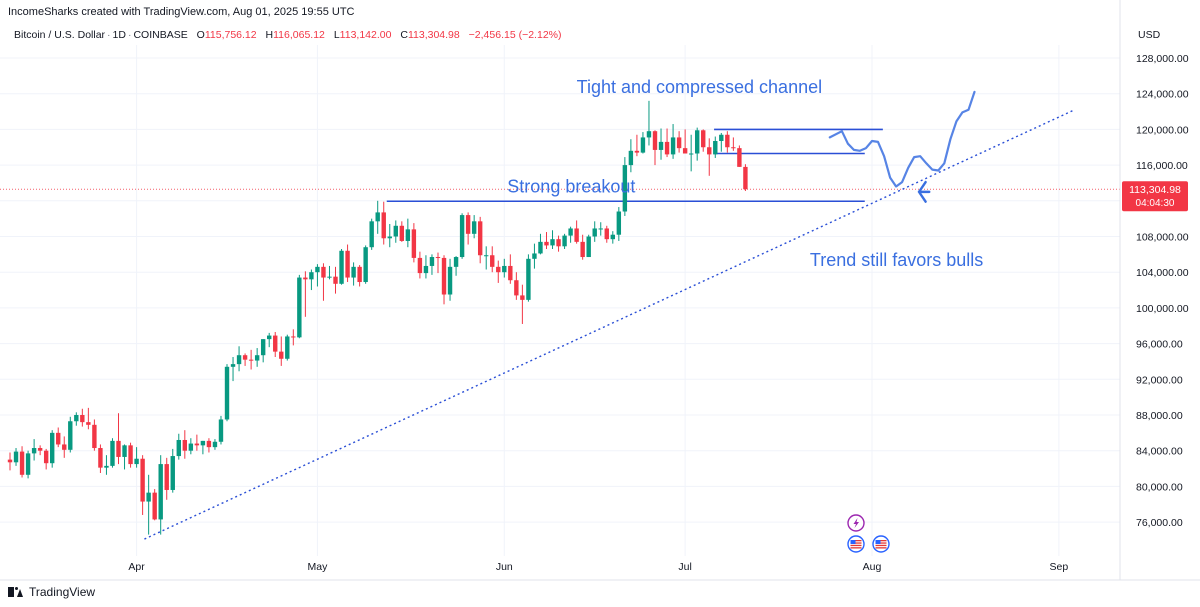 The image size is (1200, 607). Describe the element at coordinates (856, 544) in the screenshot. I see `us-flag-event-icon` at that location.